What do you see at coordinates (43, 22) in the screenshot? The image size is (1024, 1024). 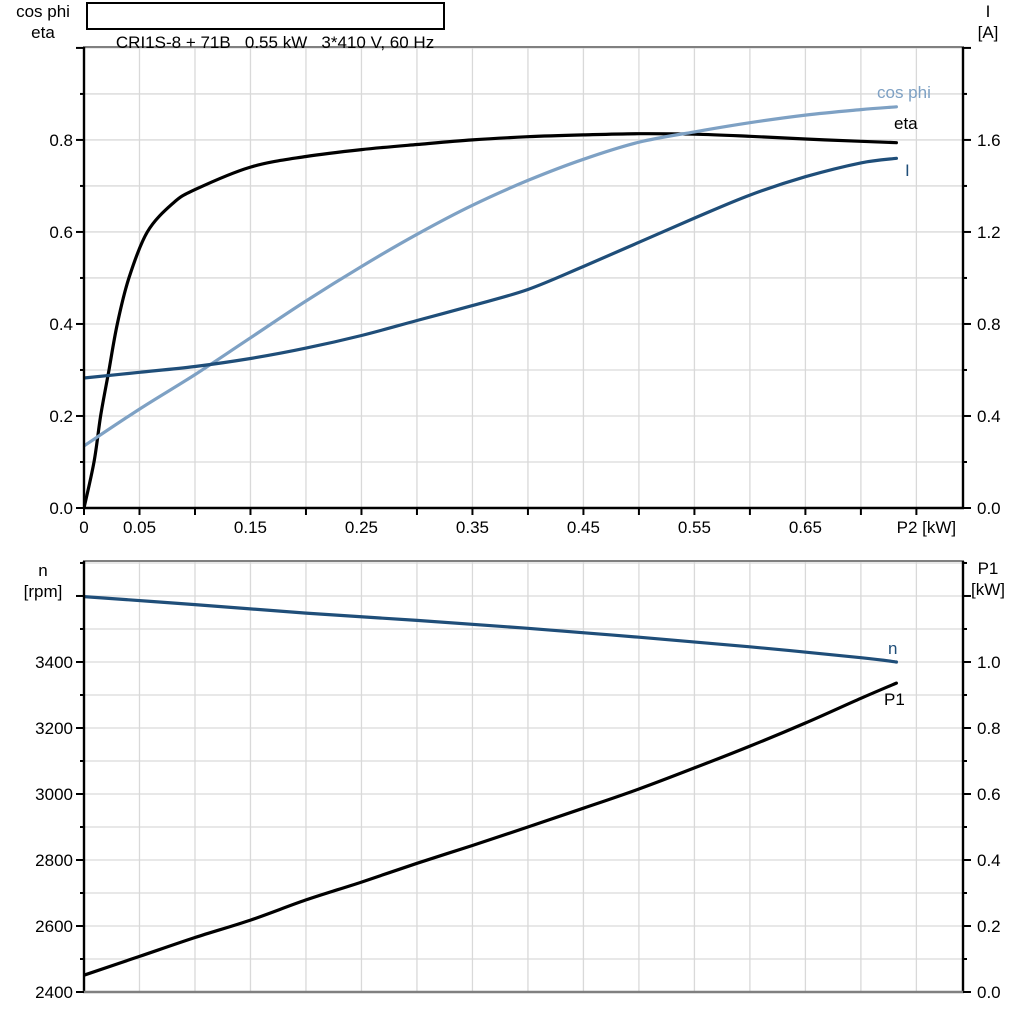 I see `left-axis-title-top-chart: cos phi eta` at bounding box center [43, 22].